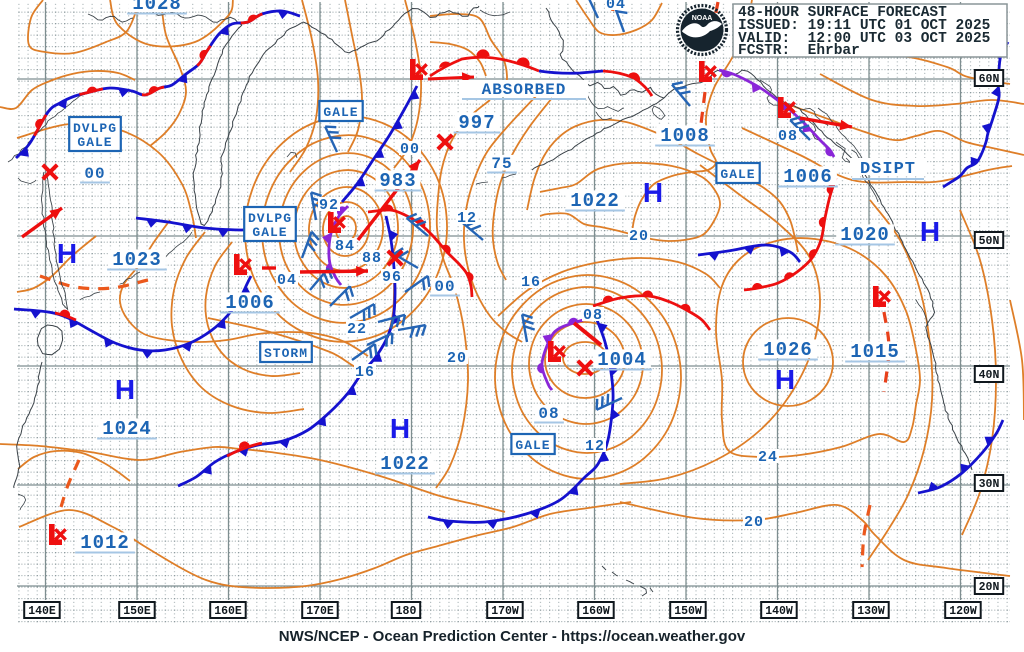 The height and width of the screenshot is (652, 1024). What do you see at coordinates (320, 611) in the screenshot?
I see `svg-text: 170E` at bounding box center [320, 611].